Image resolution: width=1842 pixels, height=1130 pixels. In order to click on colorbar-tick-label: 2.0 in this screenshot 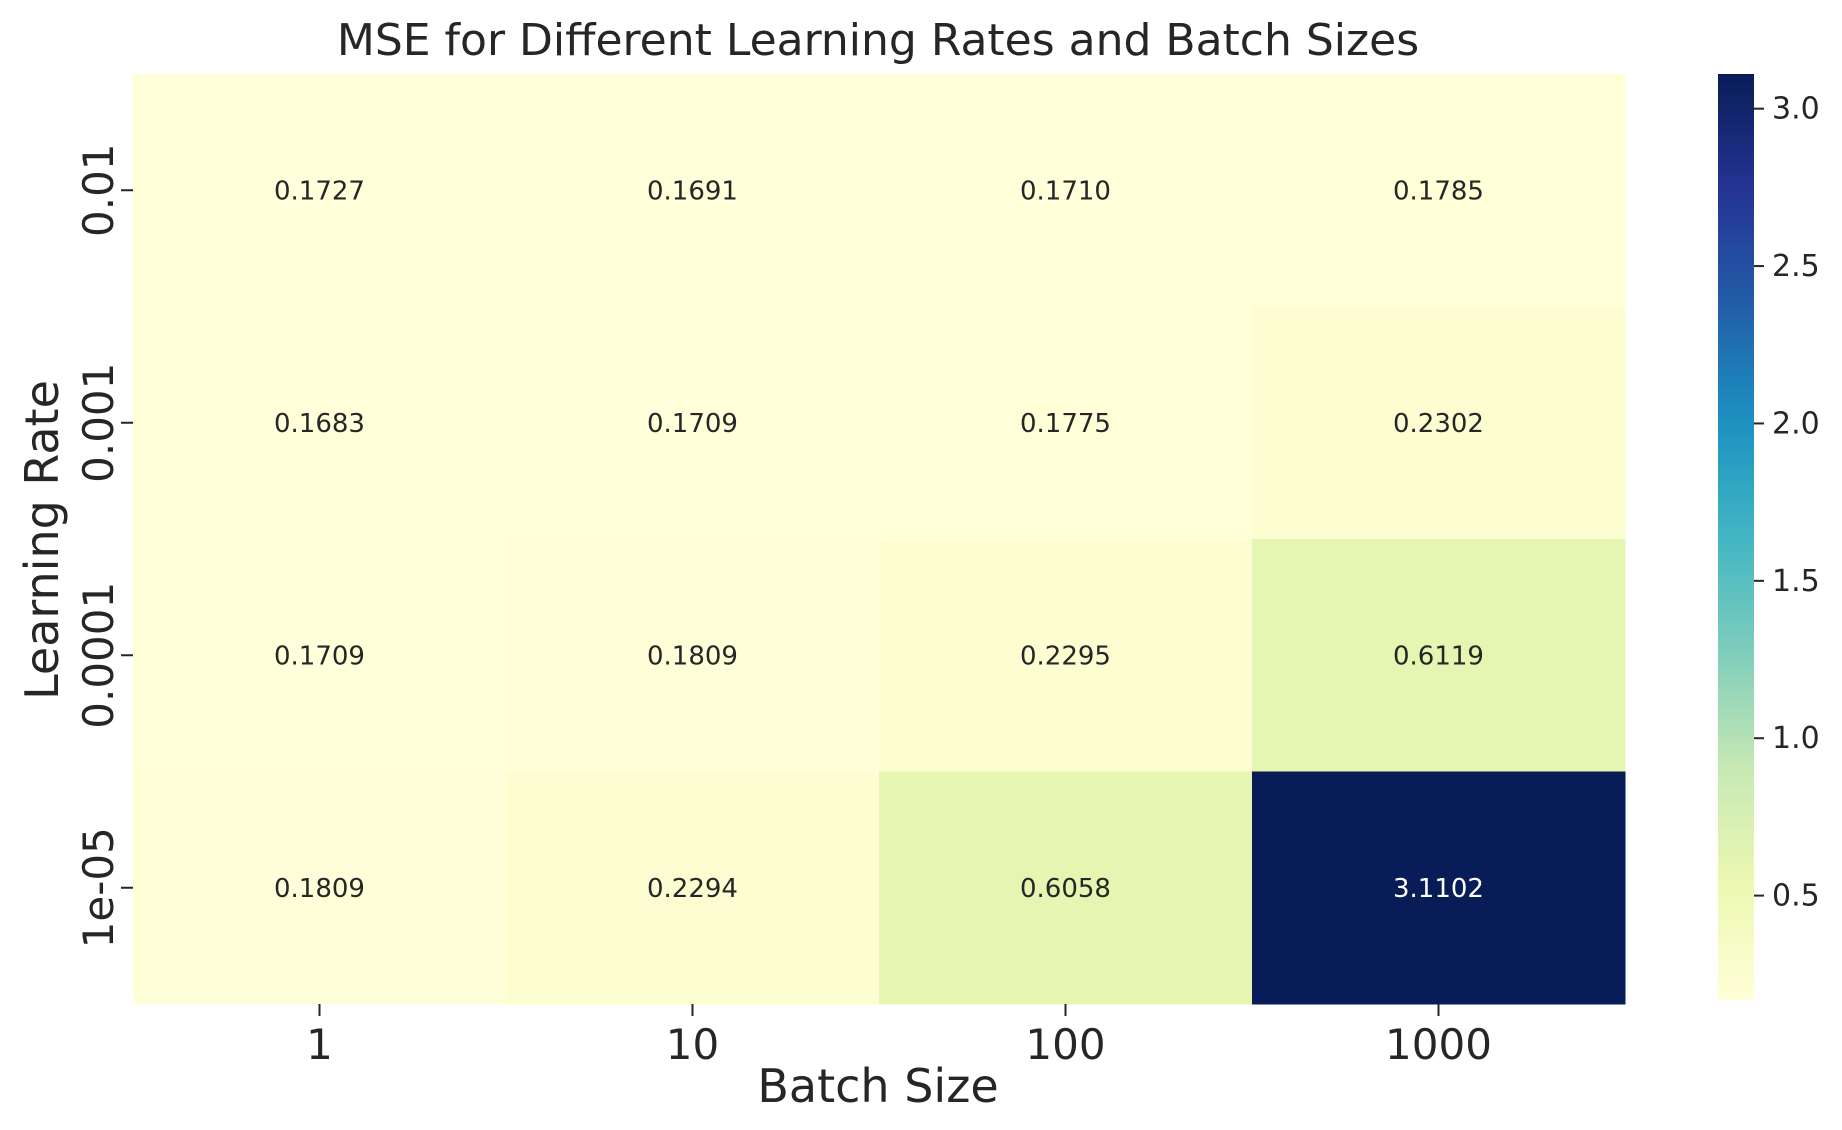, I will do `click(1796, 423)`.